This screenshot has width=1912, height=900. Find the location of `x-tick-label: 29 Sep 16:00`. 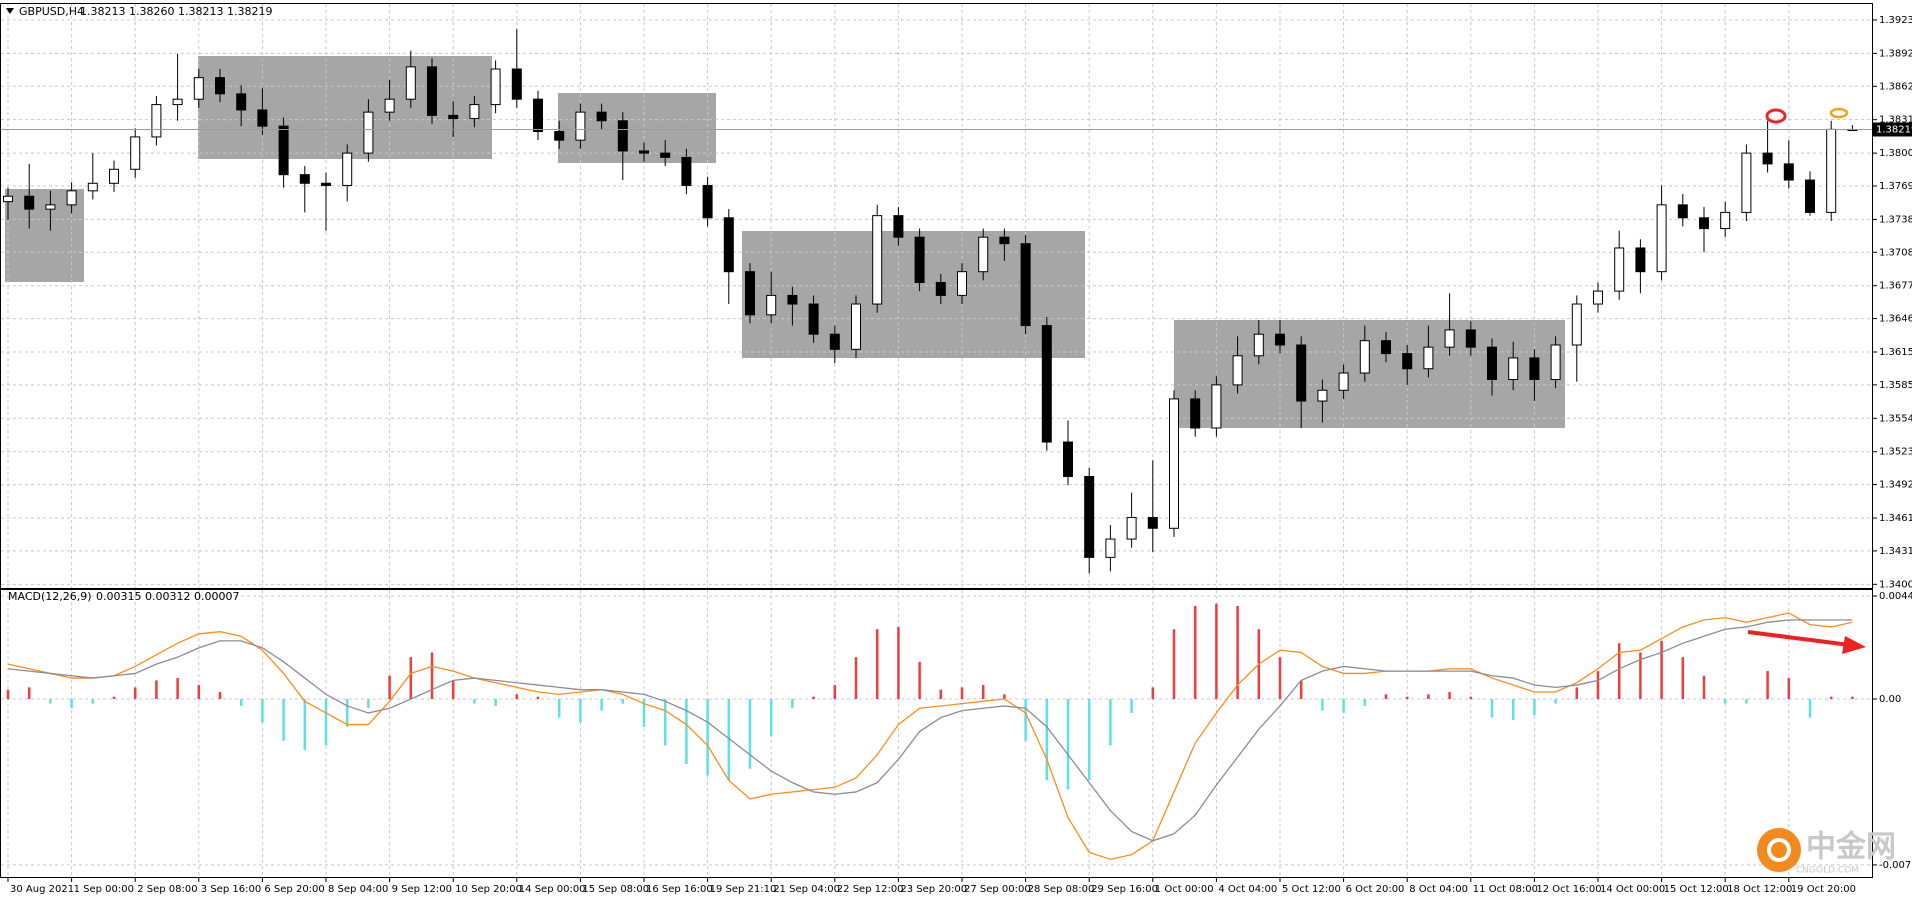

x-tick-label: 29 Sep 16:00 is located at coordinates (1124, 889).